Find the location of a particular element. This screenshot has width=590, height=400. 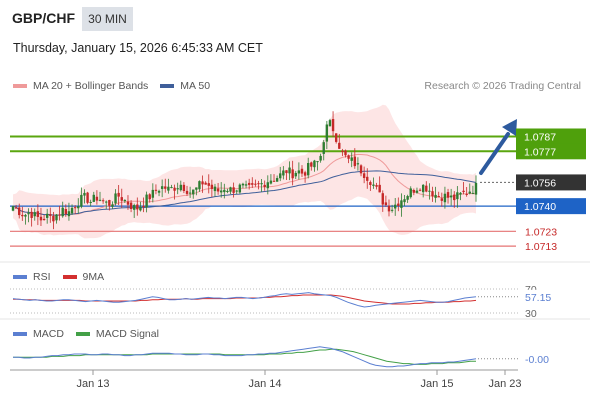

x-tick-label: Jan 14 is located at coordinates (264, 384).